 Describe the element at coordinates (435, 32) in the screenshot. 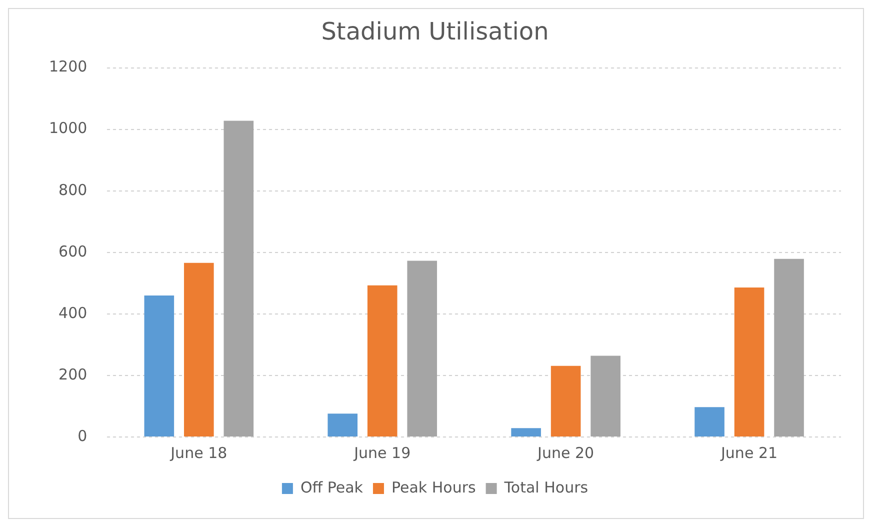

I see `chart-title: Stadium Utilisation` at that location.